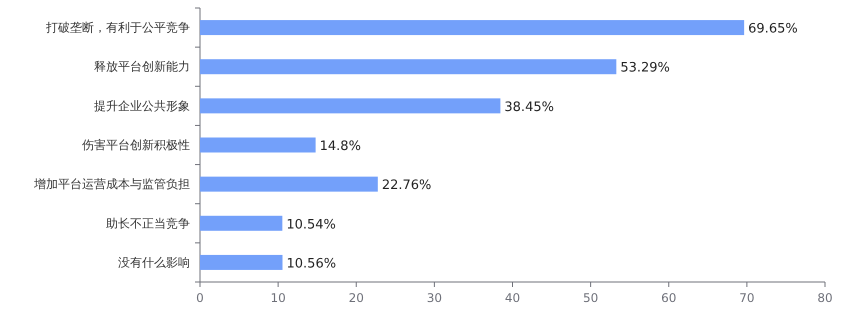  What do you see at coordinates (311, 224) in the screenshot?
I see `data-label: 10.54%` at bounding box center [311, 224].